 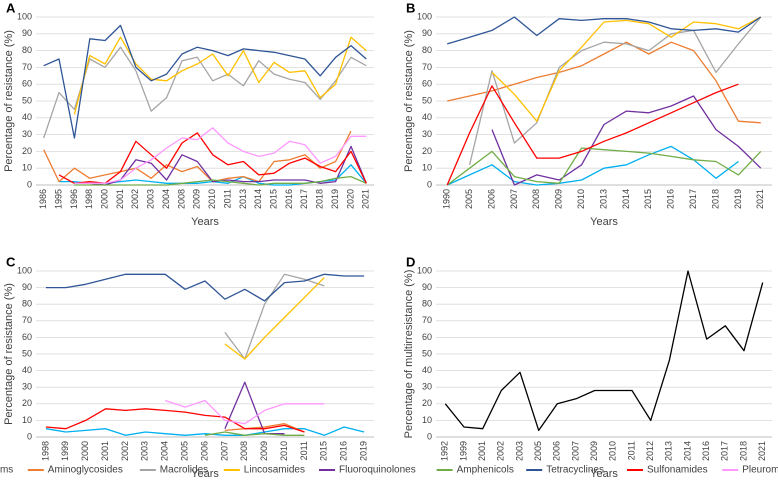 I want to click on x-tick-label: 2014, so click(x=258, y=199).